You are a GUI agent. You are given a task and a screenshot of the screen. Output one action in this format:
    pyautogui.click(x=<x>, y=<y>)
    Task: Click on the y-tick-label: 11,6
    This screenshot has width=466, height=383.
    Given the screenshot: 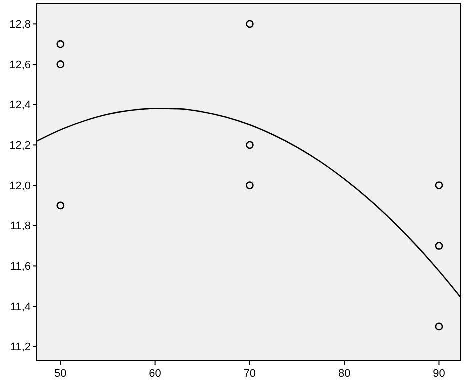 What is the action you would take?
    pyautogui.click(x=20, y=267)
    